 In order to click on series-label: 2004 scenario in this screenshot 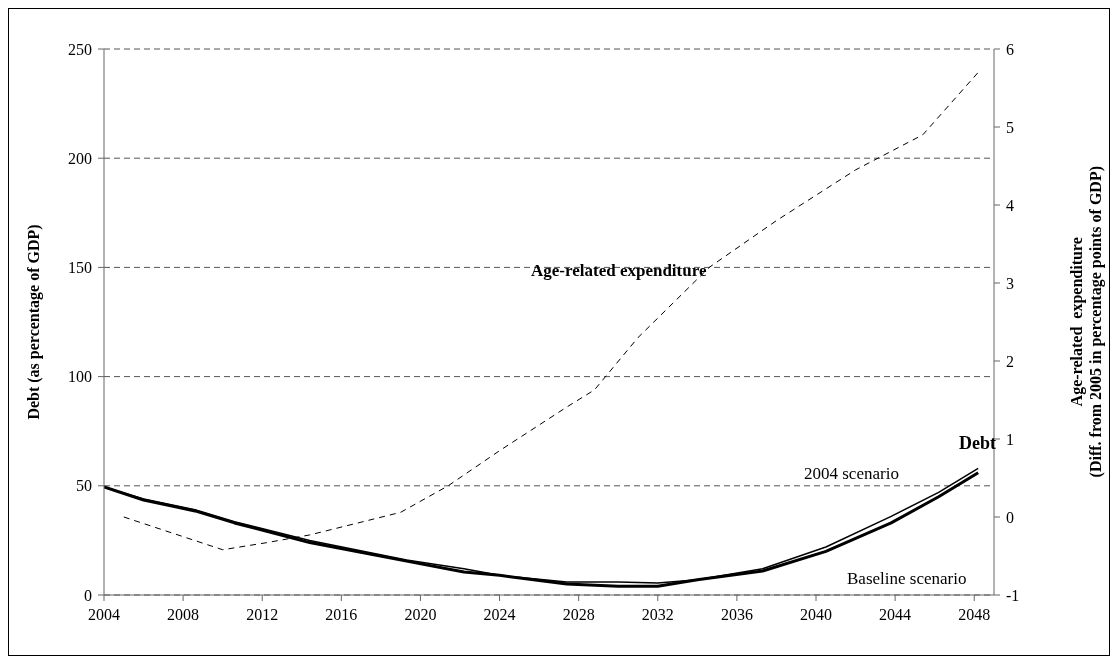, I will do `click(851, 474)`.